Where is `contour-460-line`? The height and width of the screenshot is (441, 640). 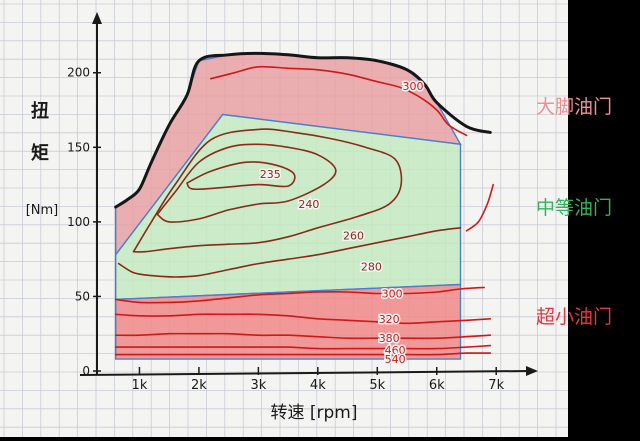 contour-460-line is located at coordinates (303, 347).